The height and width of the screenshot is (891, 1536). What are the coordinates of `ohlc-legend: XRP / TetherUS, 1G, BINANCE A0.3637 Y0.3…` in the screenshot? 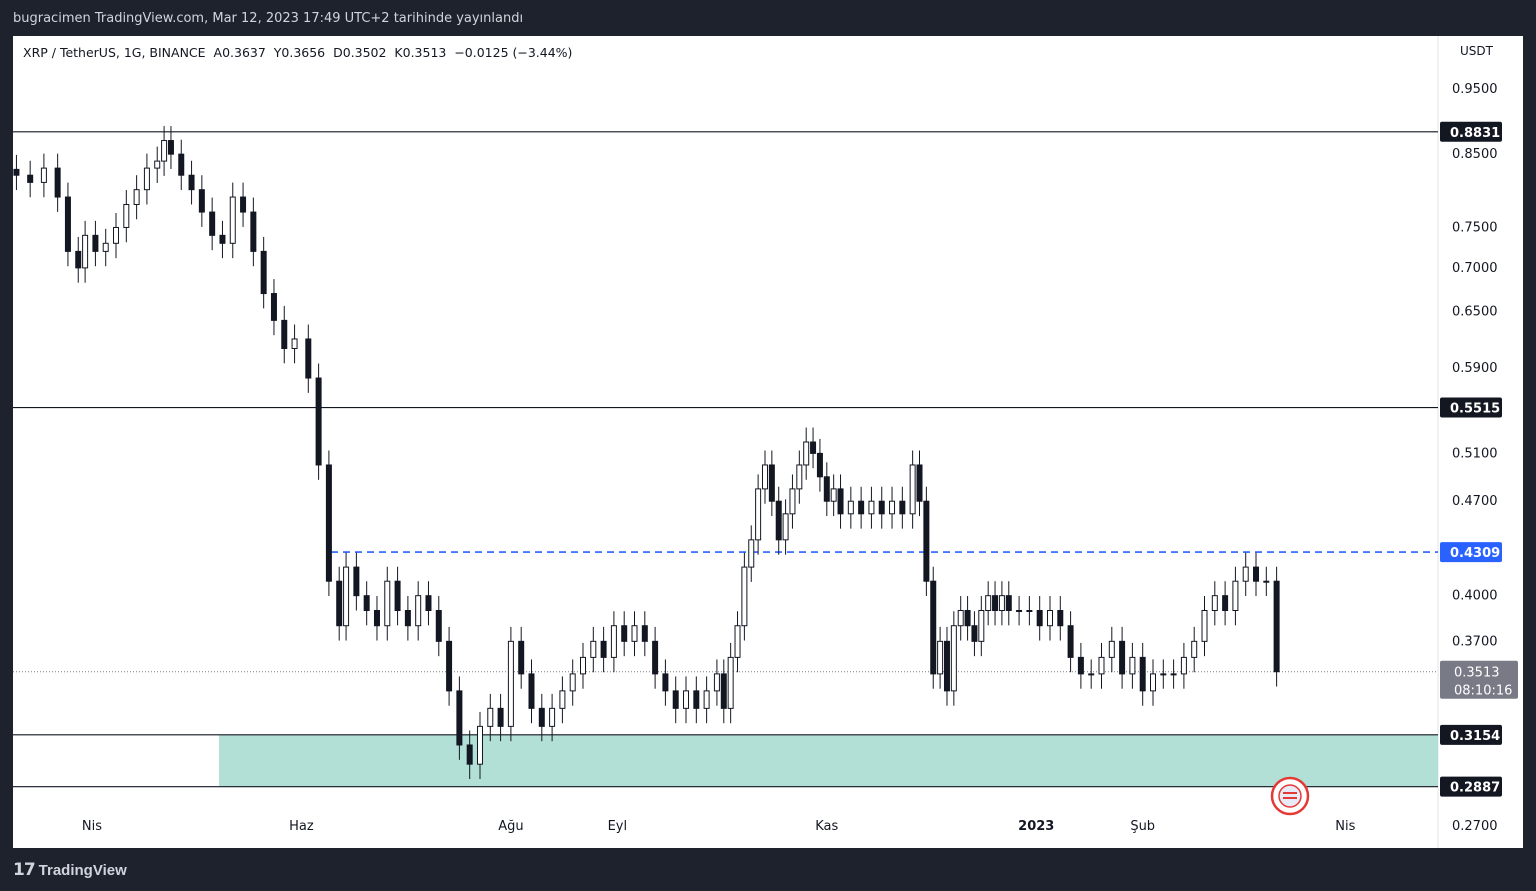 It's located at (297, 52).